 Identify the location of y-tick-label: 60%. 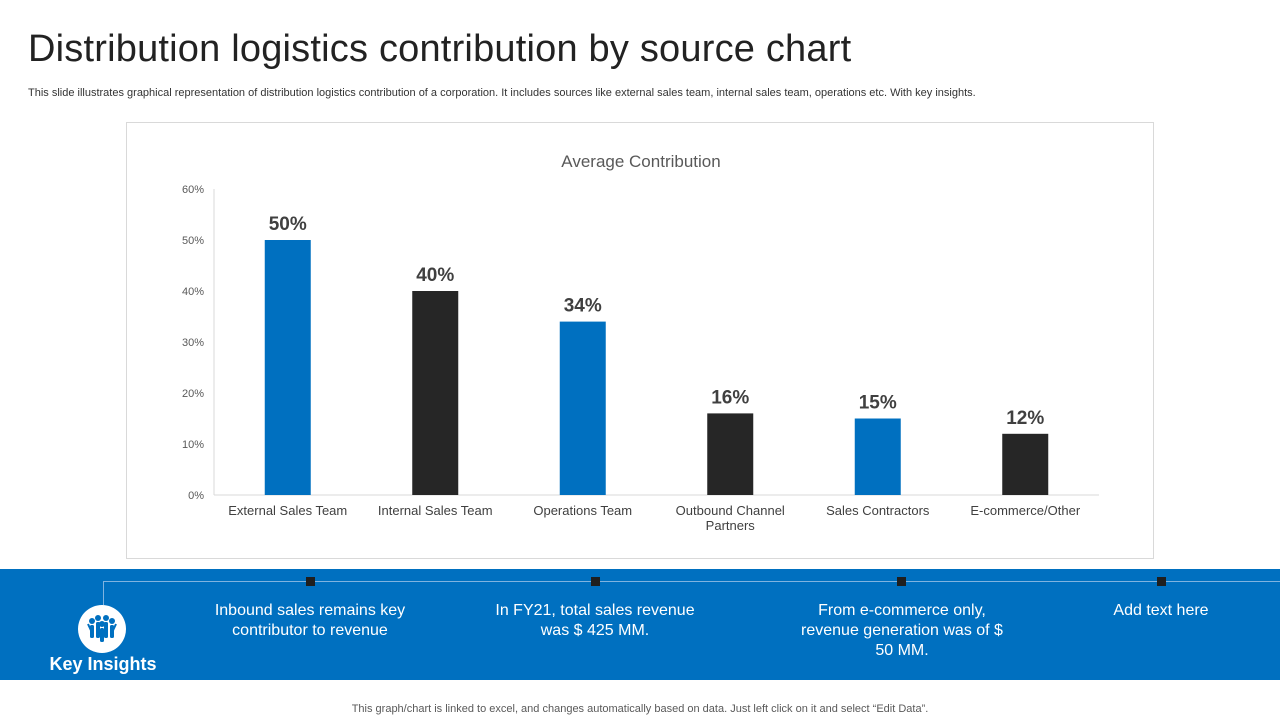
(193, 190).